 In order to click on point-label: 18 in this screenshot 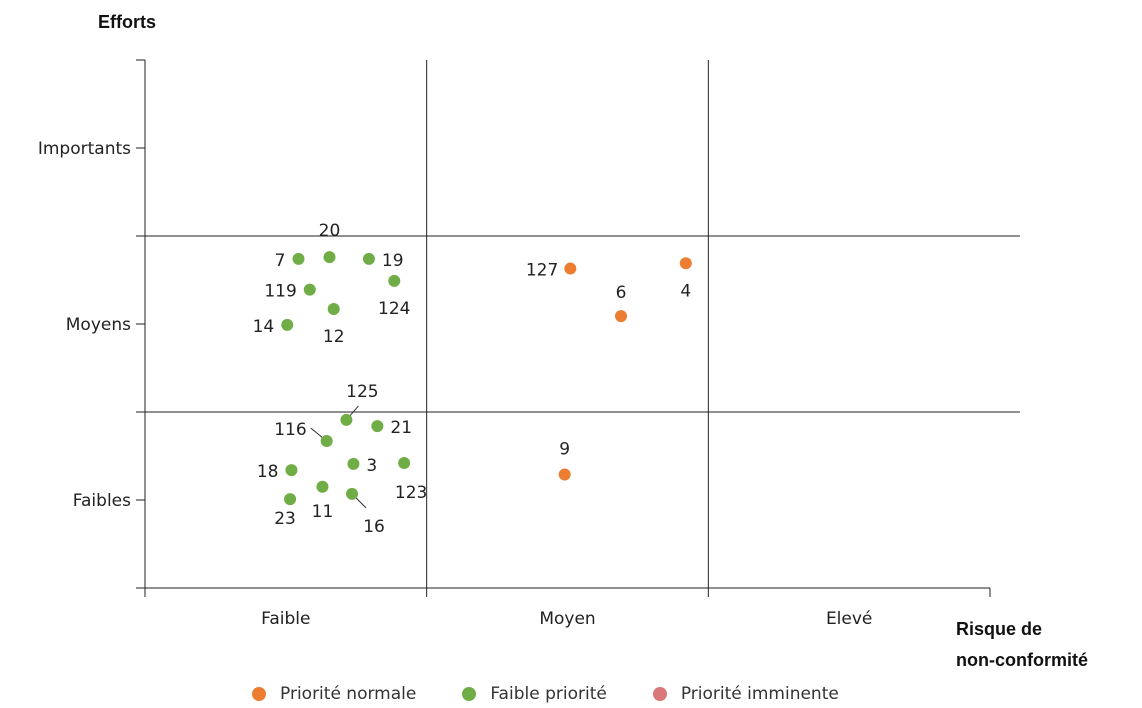, I will do `click(268, 472)`.